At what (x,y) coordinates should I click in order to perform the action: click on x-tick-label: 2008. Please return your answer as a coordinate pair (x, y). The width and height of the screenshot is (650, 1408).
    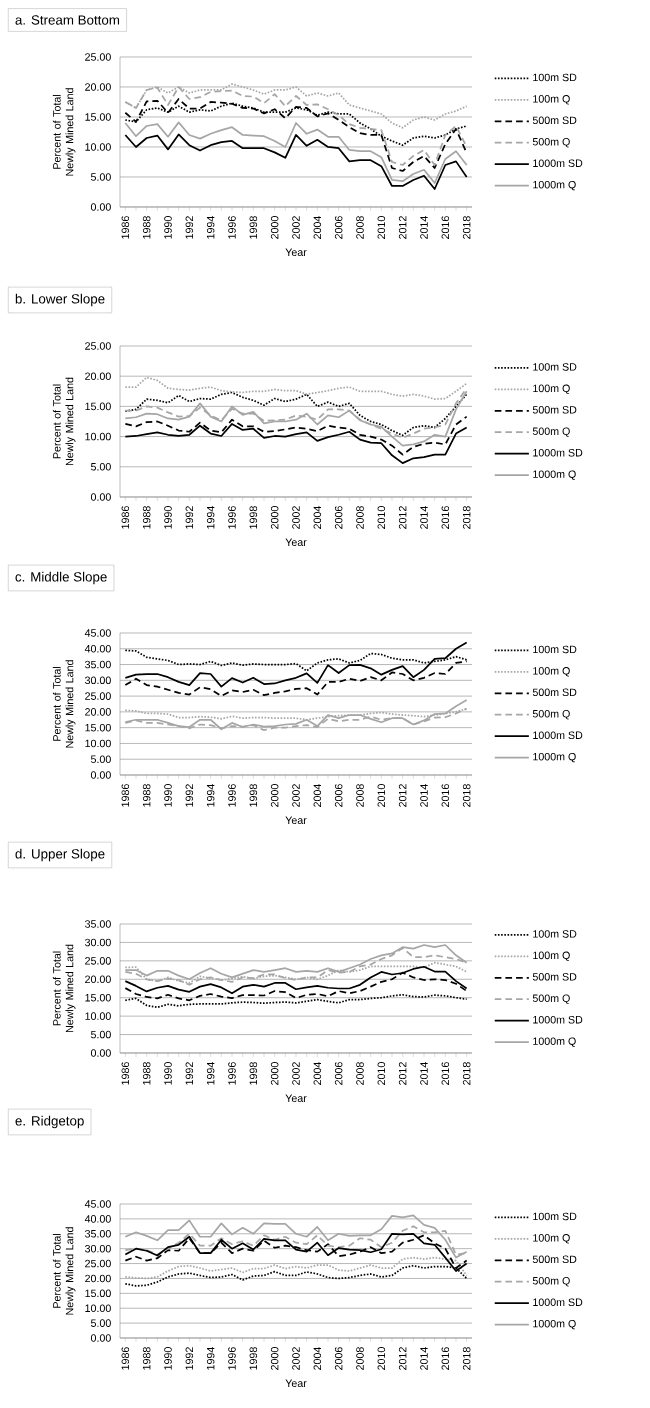
    Looking at the image, I should click on (360, 1073).